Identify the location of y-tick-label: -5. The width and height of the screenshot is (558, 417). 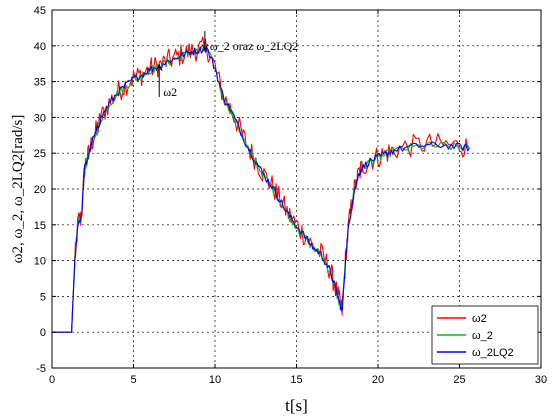
(41, 369).